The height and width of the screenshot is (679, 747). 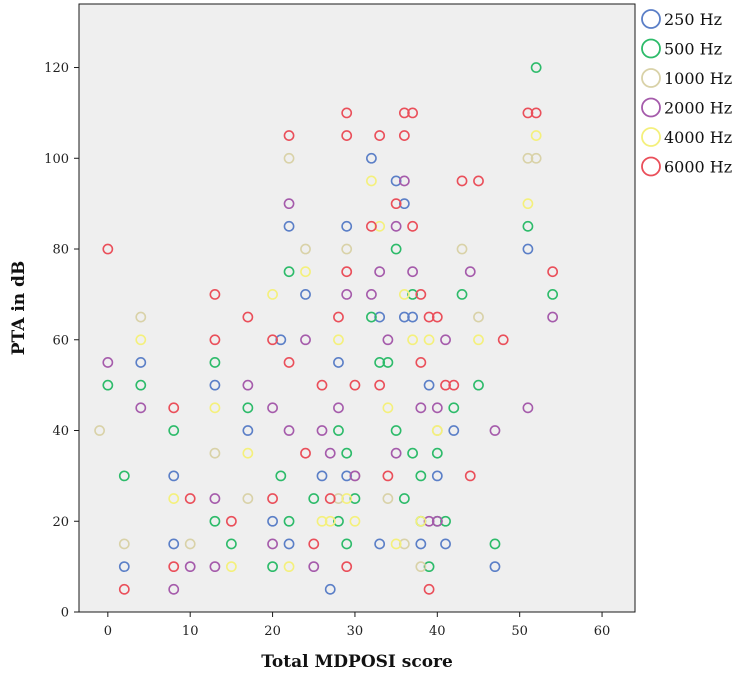 I want to click on y-tick-label: 100, so click(x=56, y=159).